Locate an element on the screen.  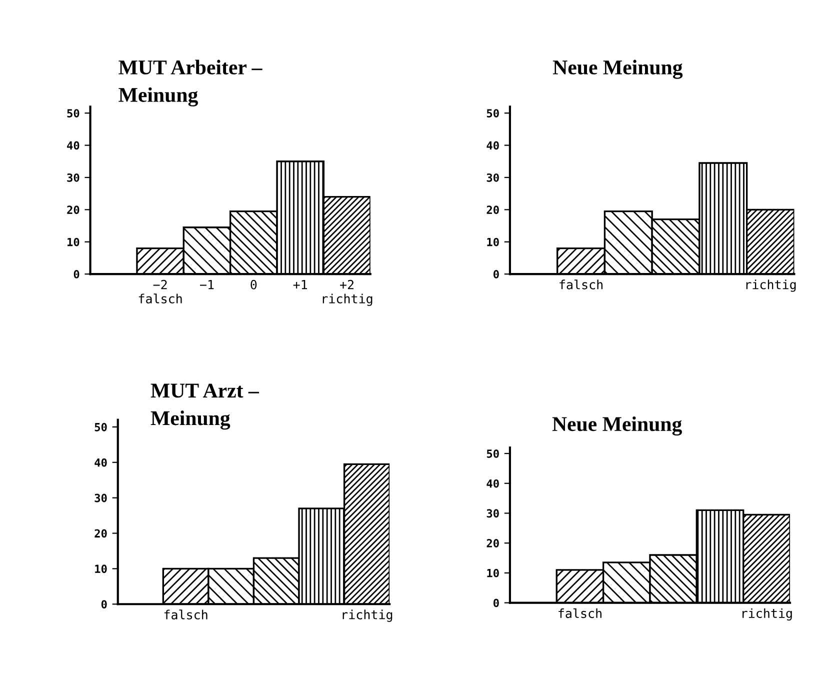
x-tick-label: +2 richtig is located at coordinates (347, 293).